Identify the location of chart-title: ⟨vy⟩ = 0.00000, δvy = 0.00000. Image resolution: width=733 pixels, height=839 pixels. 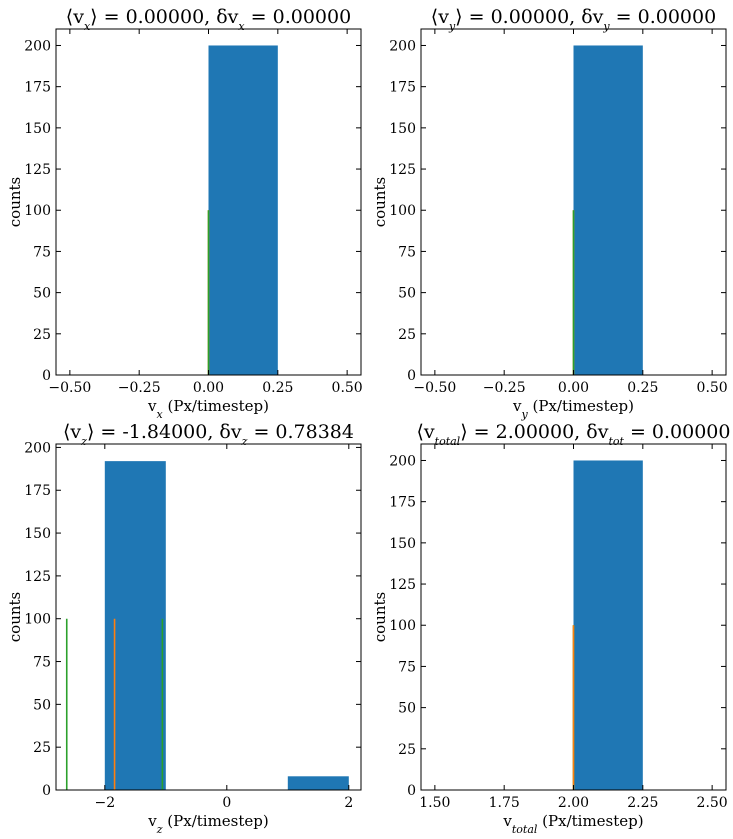
(573, 19).